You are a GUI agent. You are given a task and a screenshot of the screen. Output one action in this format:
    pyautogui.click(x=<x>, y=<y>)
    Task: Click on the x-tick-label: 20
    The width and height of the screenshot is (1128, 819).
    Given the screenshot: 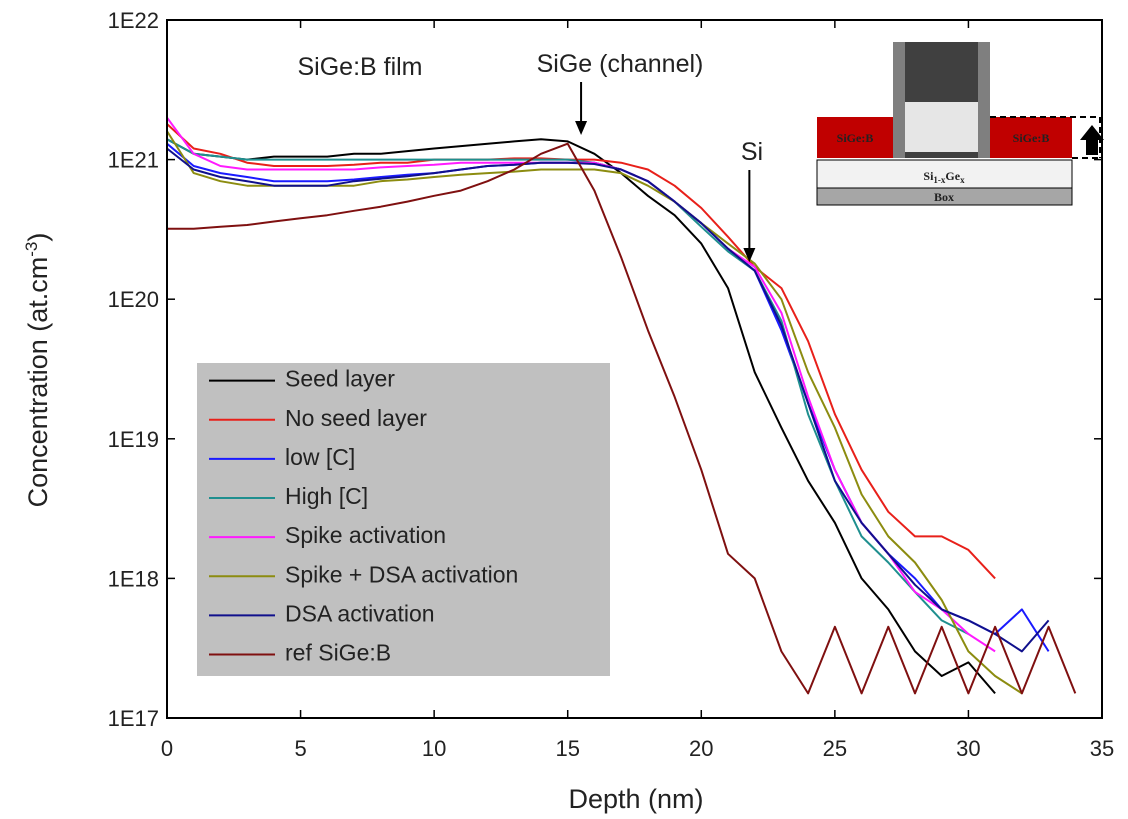 What is the action you would take?
    pyautogui.click(x=701, y=748)
    